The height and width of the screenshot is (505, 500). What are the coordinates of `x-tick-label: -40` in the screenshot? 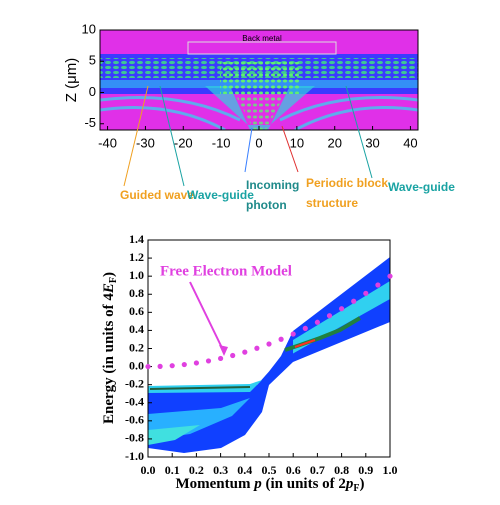 It's located at (107, 142).